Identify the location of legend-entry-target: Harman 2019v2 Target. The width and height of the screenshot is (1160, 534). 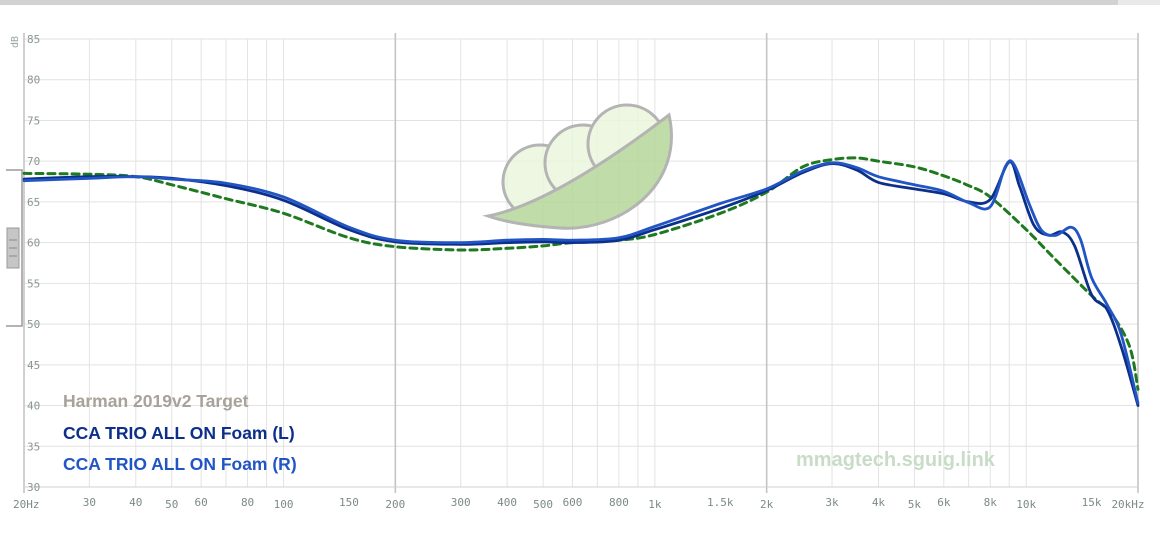
(156, 401).